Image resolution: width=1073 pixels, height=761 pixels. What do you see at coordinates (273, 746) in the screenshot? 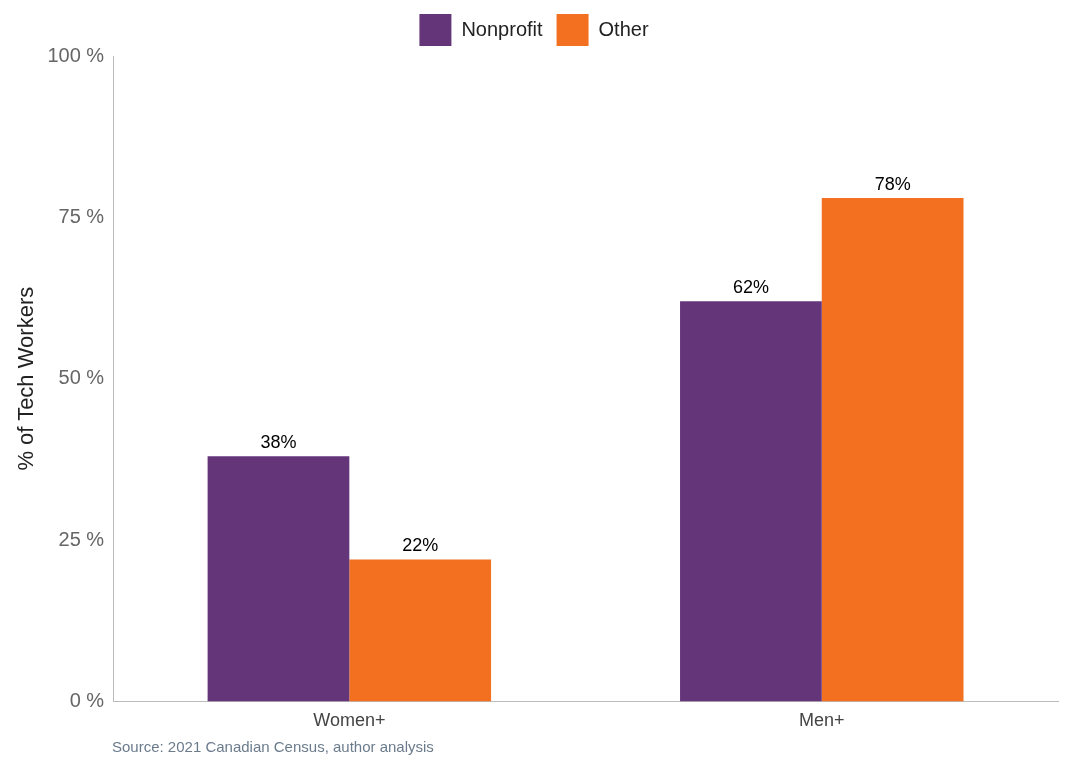
I see `source-note: Source: 2021 Canadian Census, author analysis` at bounding box center [273, 746].